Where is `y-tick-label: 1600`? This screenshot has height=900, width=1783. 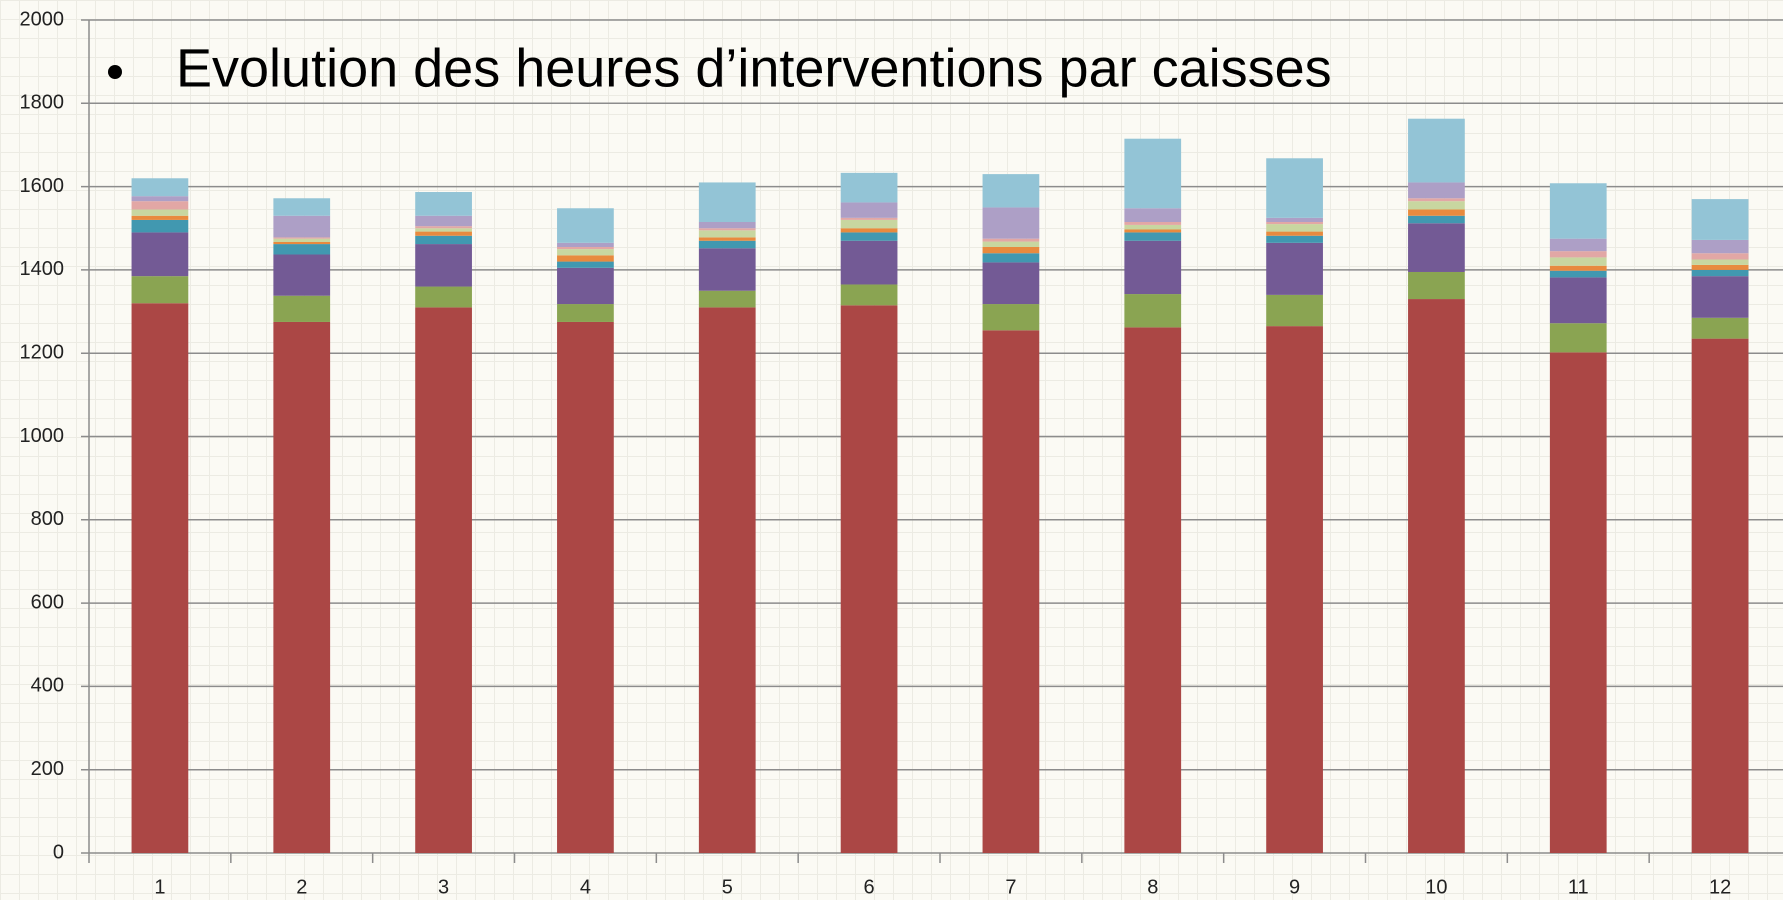
y-tick-label: 1600 is located at coordinates (42, 186).